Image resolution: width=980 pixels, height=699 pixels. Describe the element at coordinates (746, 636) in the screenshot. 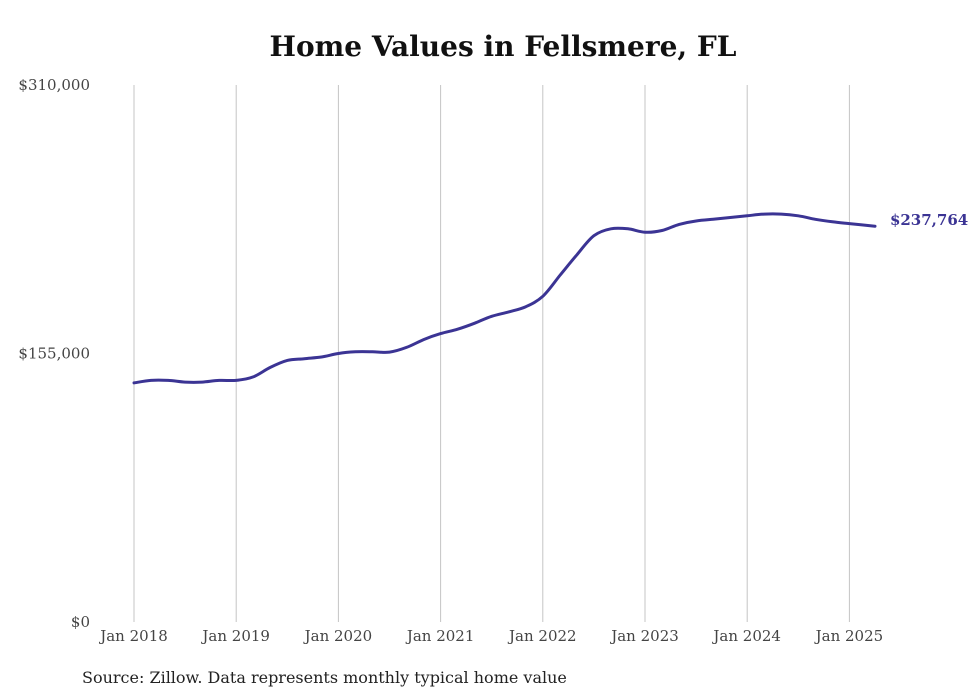

I see `x-tick-label: Jan 2024` at that location.